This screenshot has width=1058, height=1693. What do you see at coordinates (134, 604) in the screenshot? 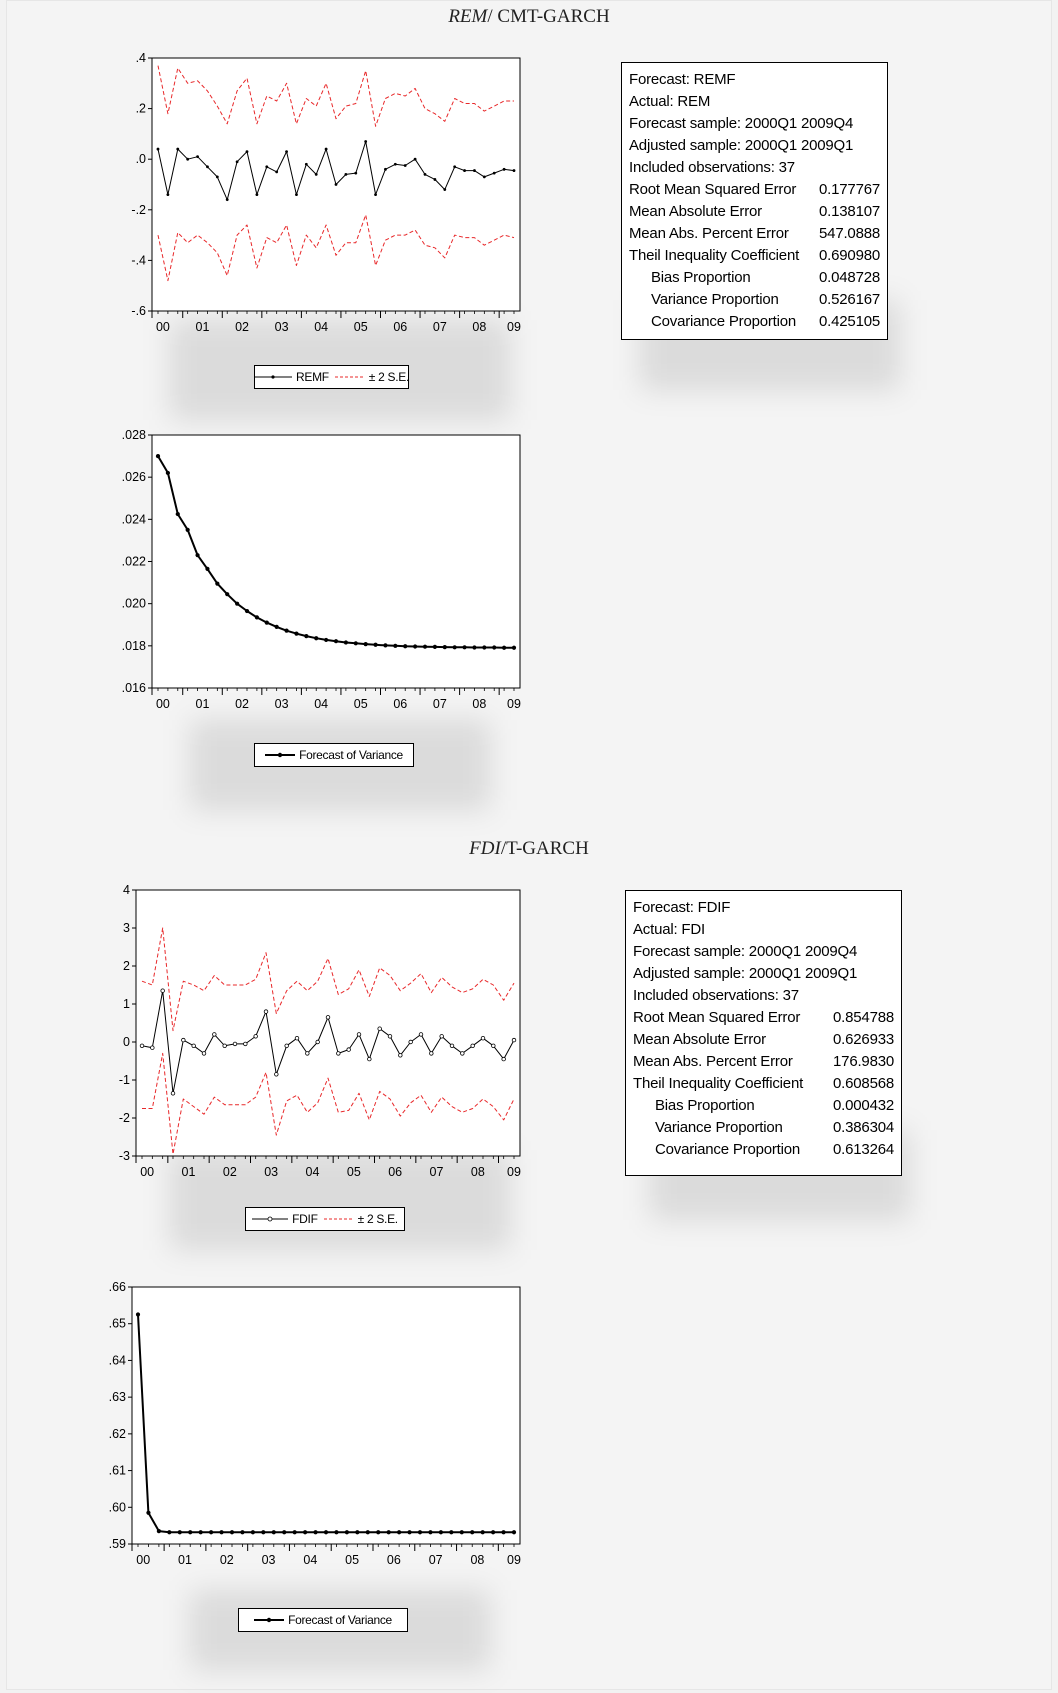
I see `y-tick-label: .020` at bounding box center [134, 604].